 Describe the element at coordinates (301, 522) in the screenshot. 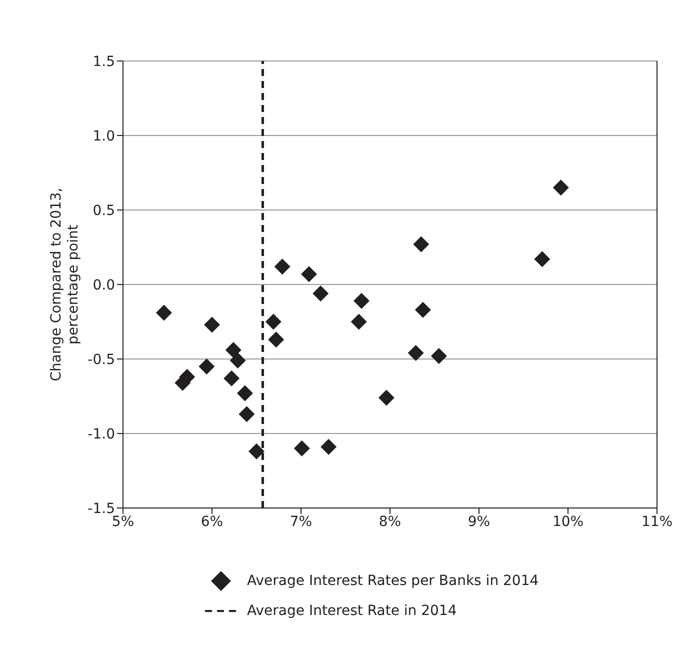

I see `x-tick-label: 7%` at that location.